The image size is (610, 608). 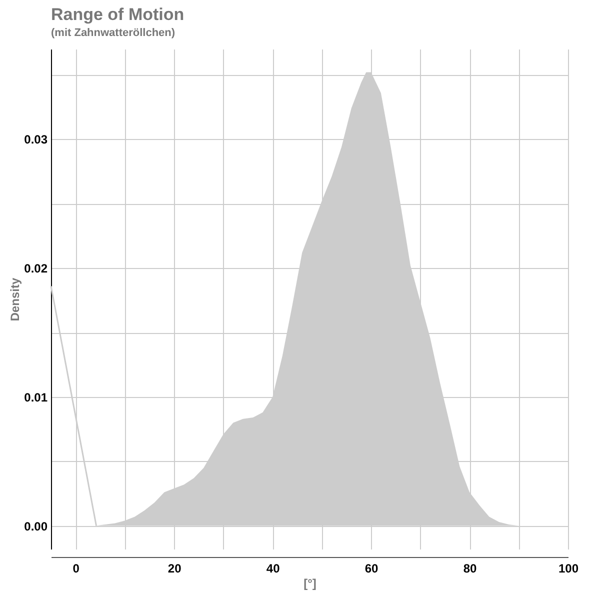 I want to click on x-tick-label: 80, so click(x=470, y=569).